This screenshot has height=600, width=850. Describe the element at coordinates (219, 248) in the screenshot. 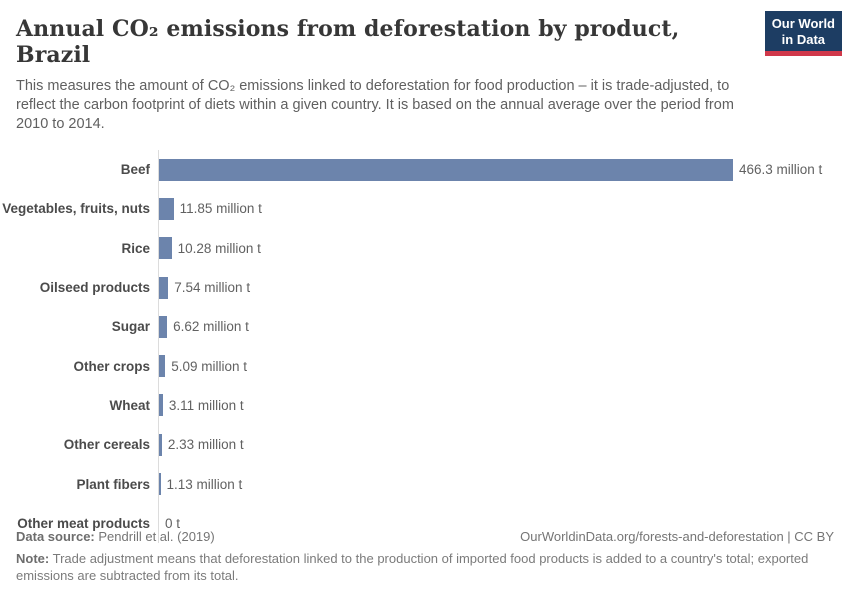

I see `value-label: 10.28 million t` at that location.